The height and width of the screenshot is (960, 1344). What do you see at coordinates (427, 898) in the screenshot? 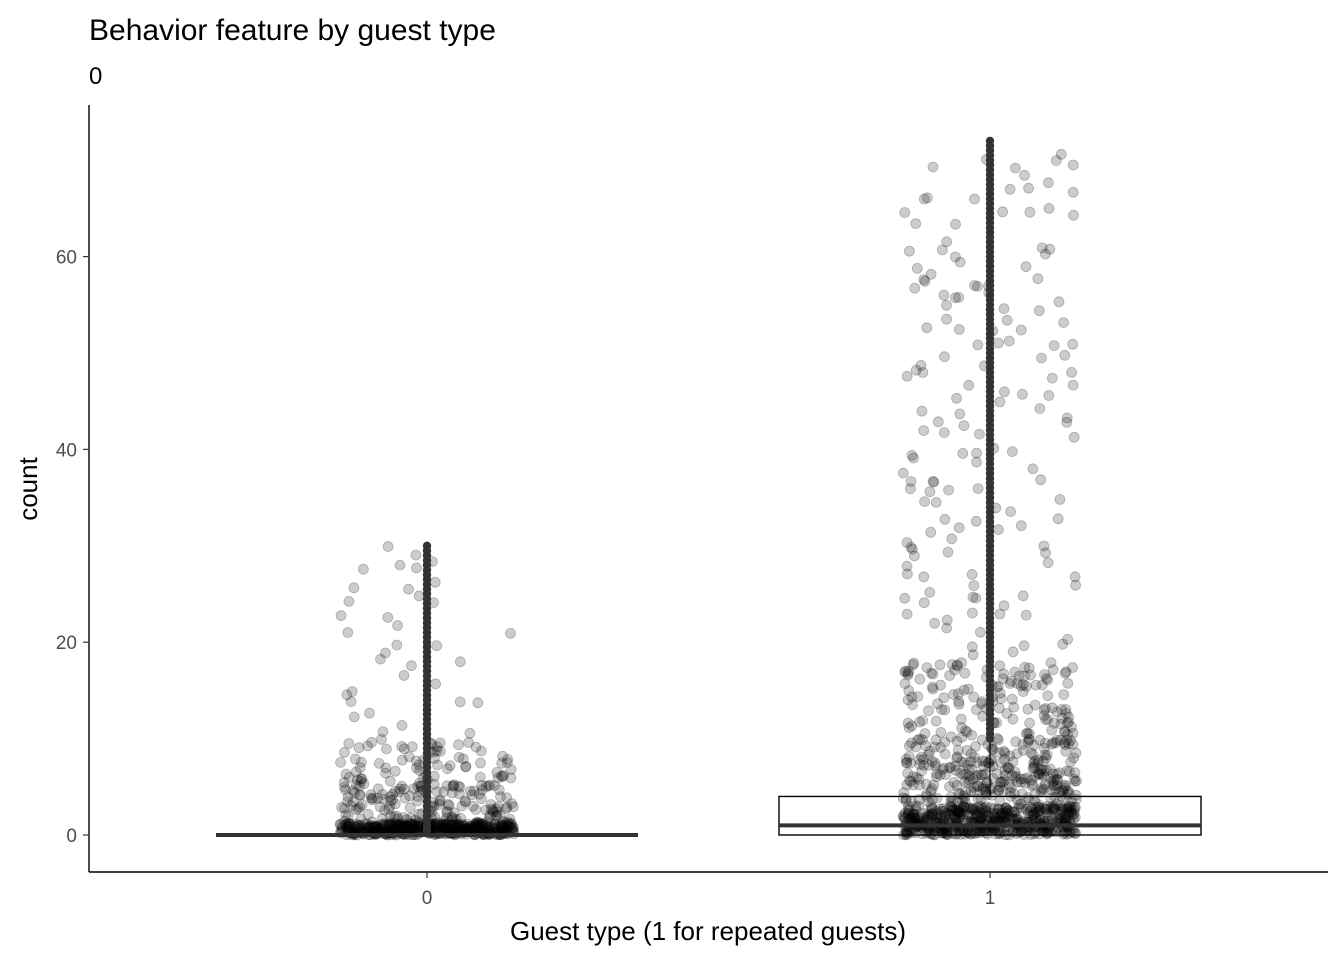
I see `x-tick-label: 0` at bounding box center [427, 898].